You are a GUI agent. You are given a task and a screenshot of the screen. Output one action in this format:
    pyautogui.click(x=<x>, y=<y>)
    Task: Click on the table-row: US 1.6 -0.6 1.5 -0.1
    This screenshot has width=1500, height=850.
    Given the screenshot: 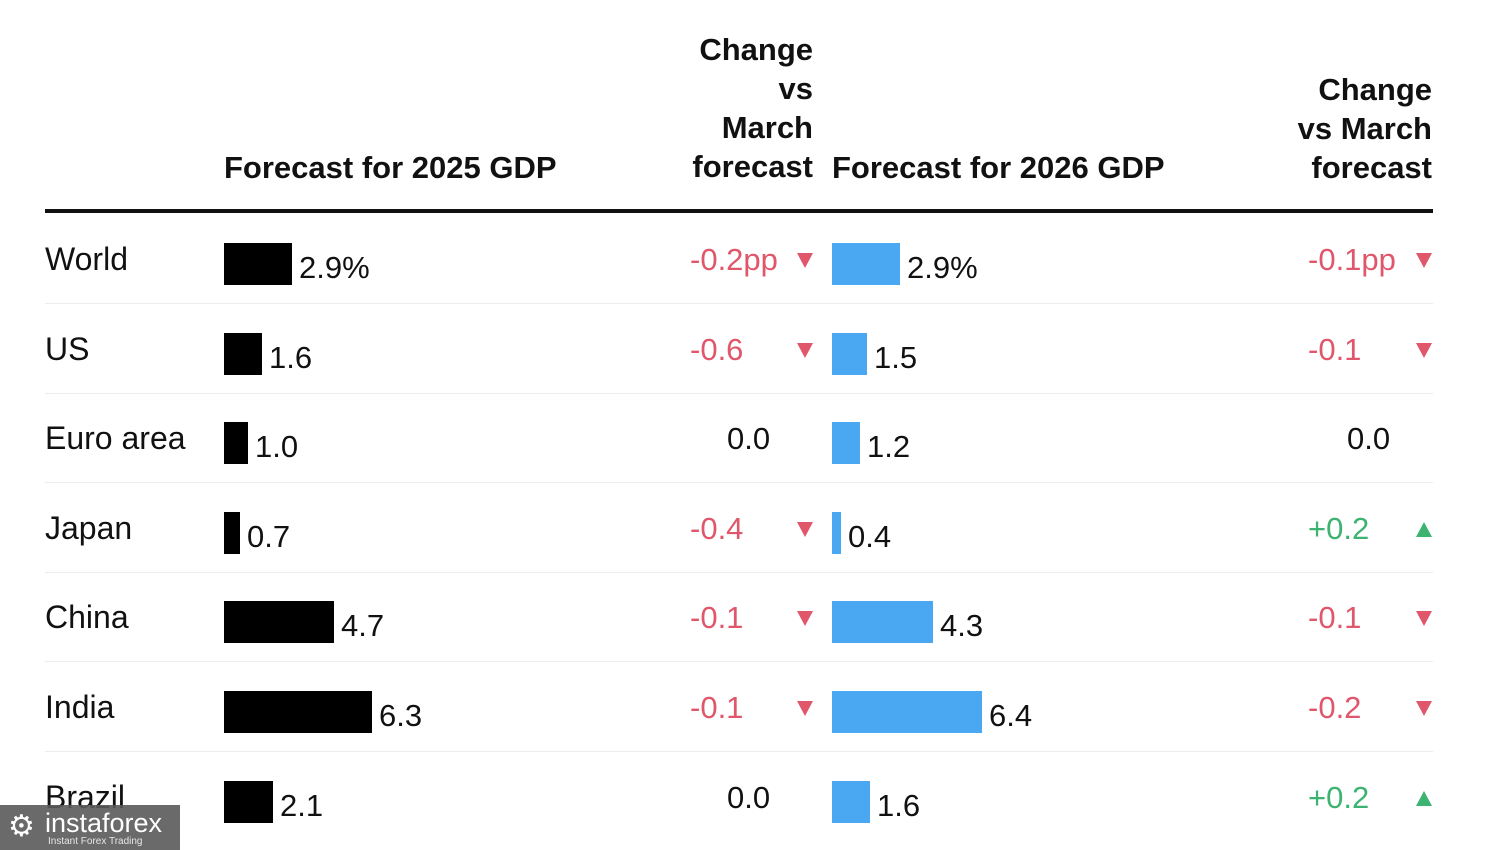 What is the action you would take?
    pyautogui.click(x=750, y=349)
    